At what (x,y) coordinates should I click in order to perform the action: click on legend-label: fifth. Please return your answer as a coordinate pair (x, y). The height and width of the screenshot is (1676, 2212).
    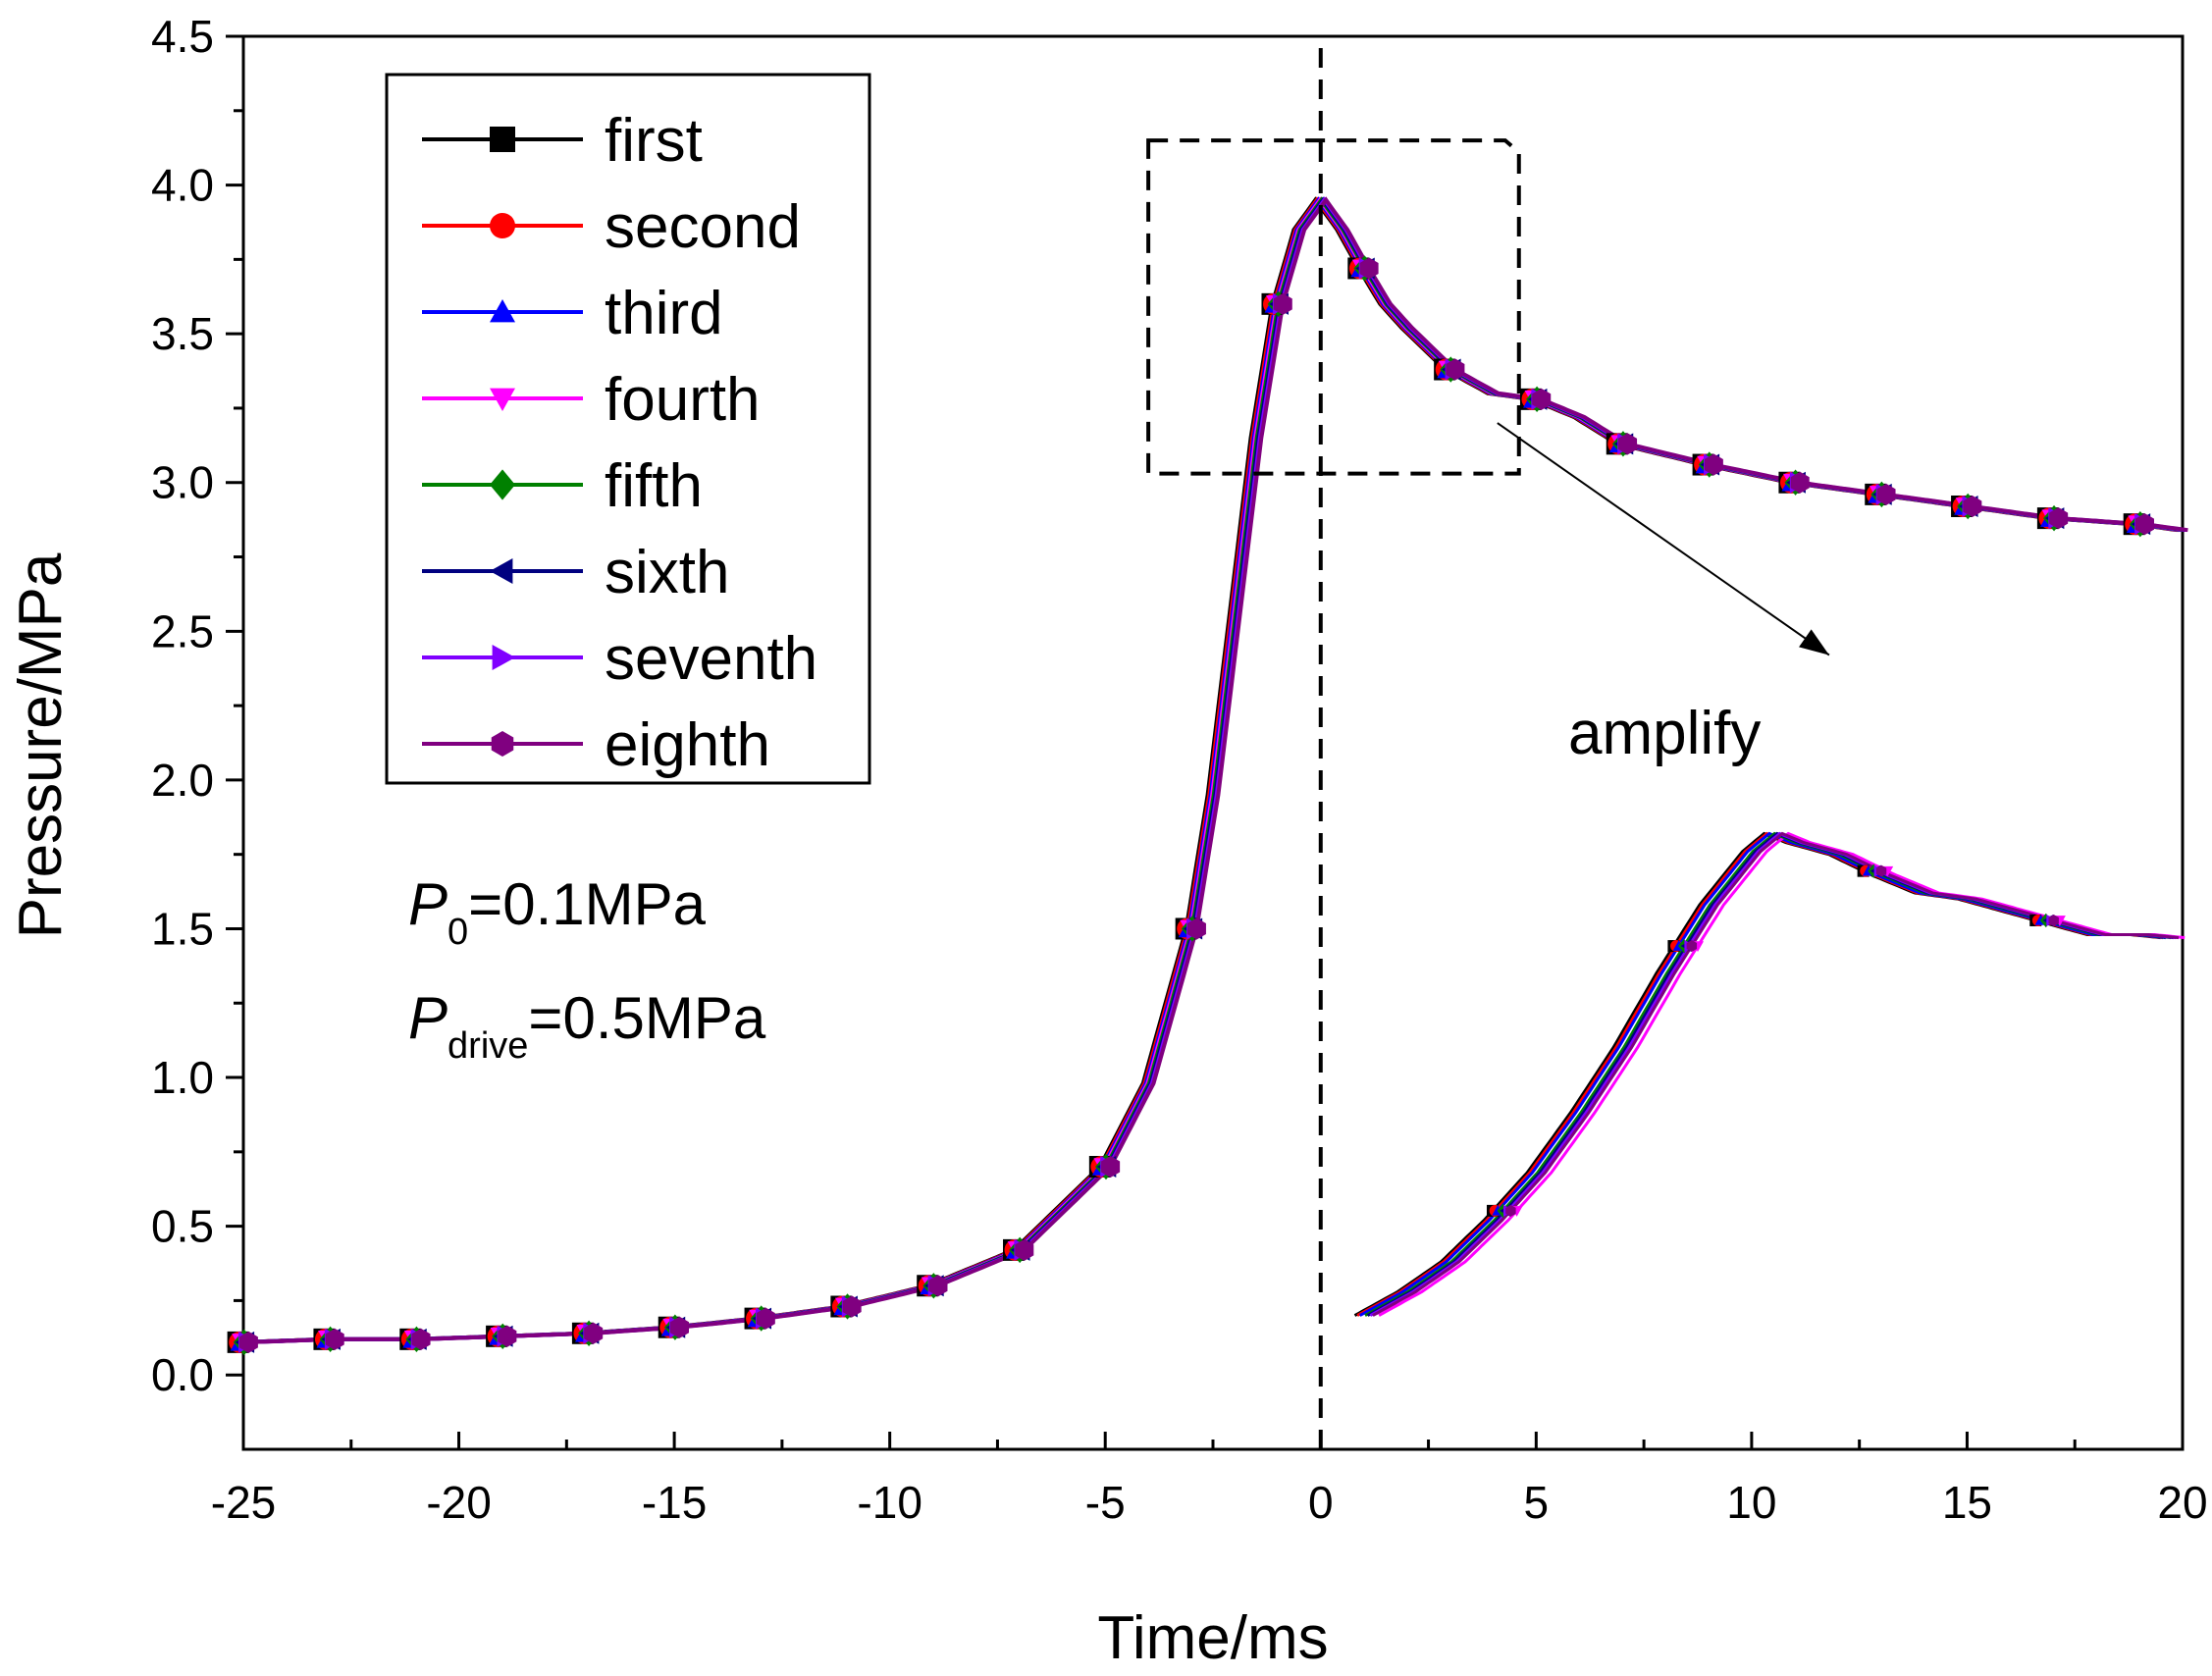
    Looking at the image, I should click on (654, 486).